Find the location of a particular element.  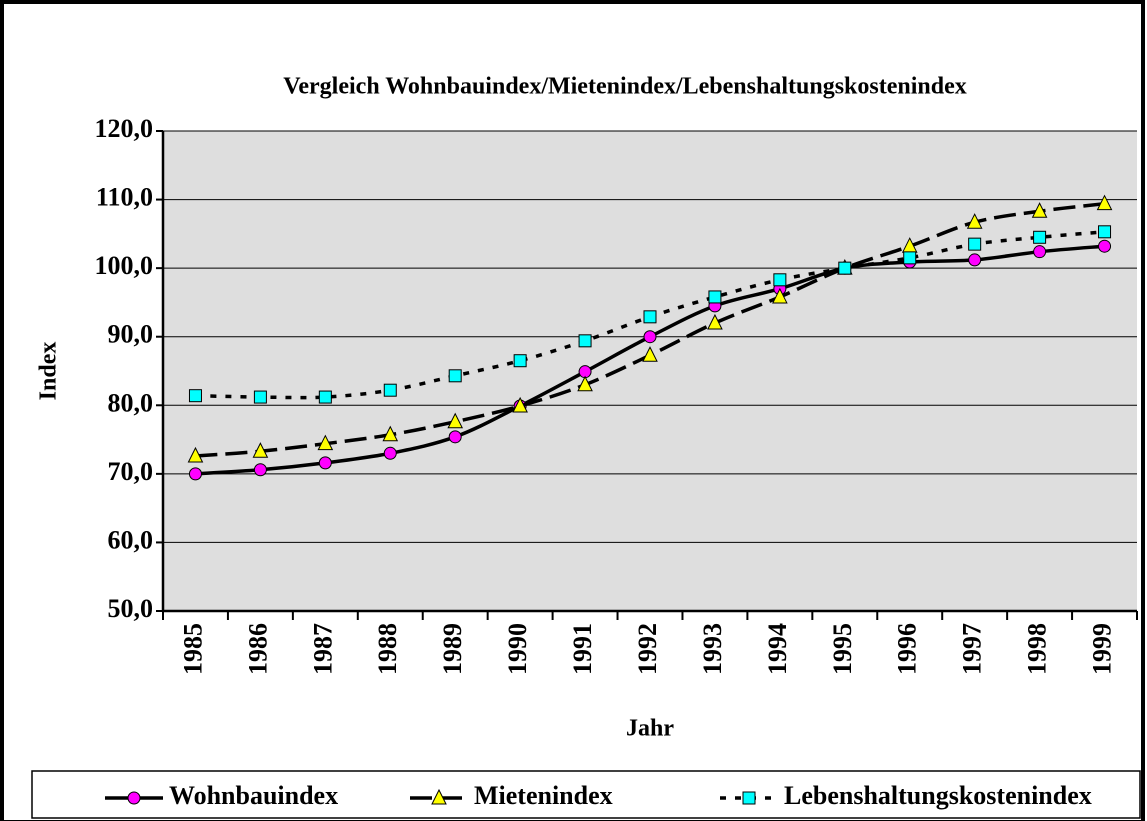

x-tick-label: 1998 is located at coordinates (1037, 649).